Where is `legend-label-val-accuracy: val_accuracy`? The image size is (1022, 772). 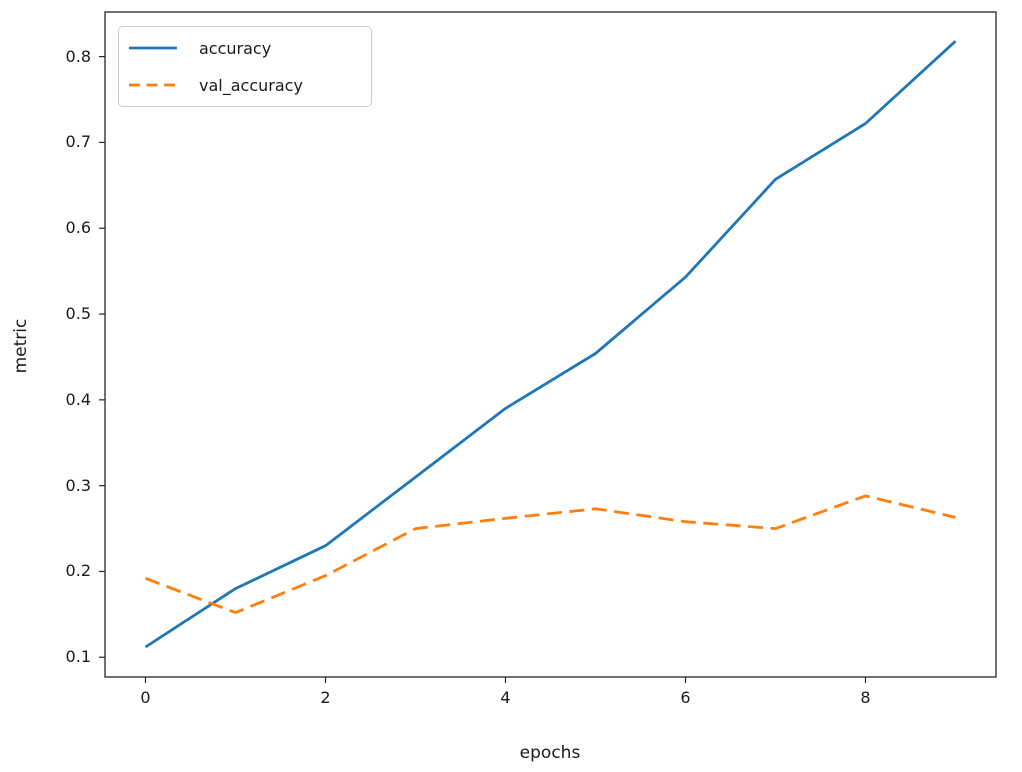 legend-label-val-accuracy: val_accuracy is located at coordinates (251, 85).